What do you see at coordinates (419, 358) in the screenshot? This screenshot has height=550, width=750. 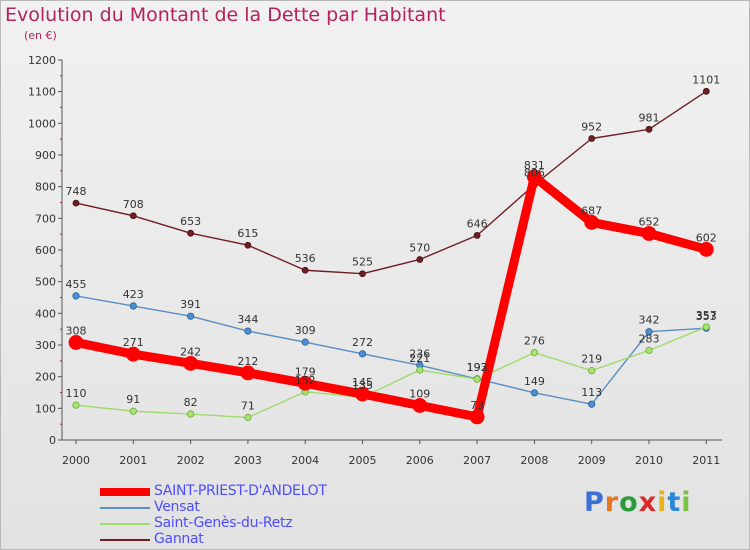 I see `data-label: 221` at bounding box center [419, 358].